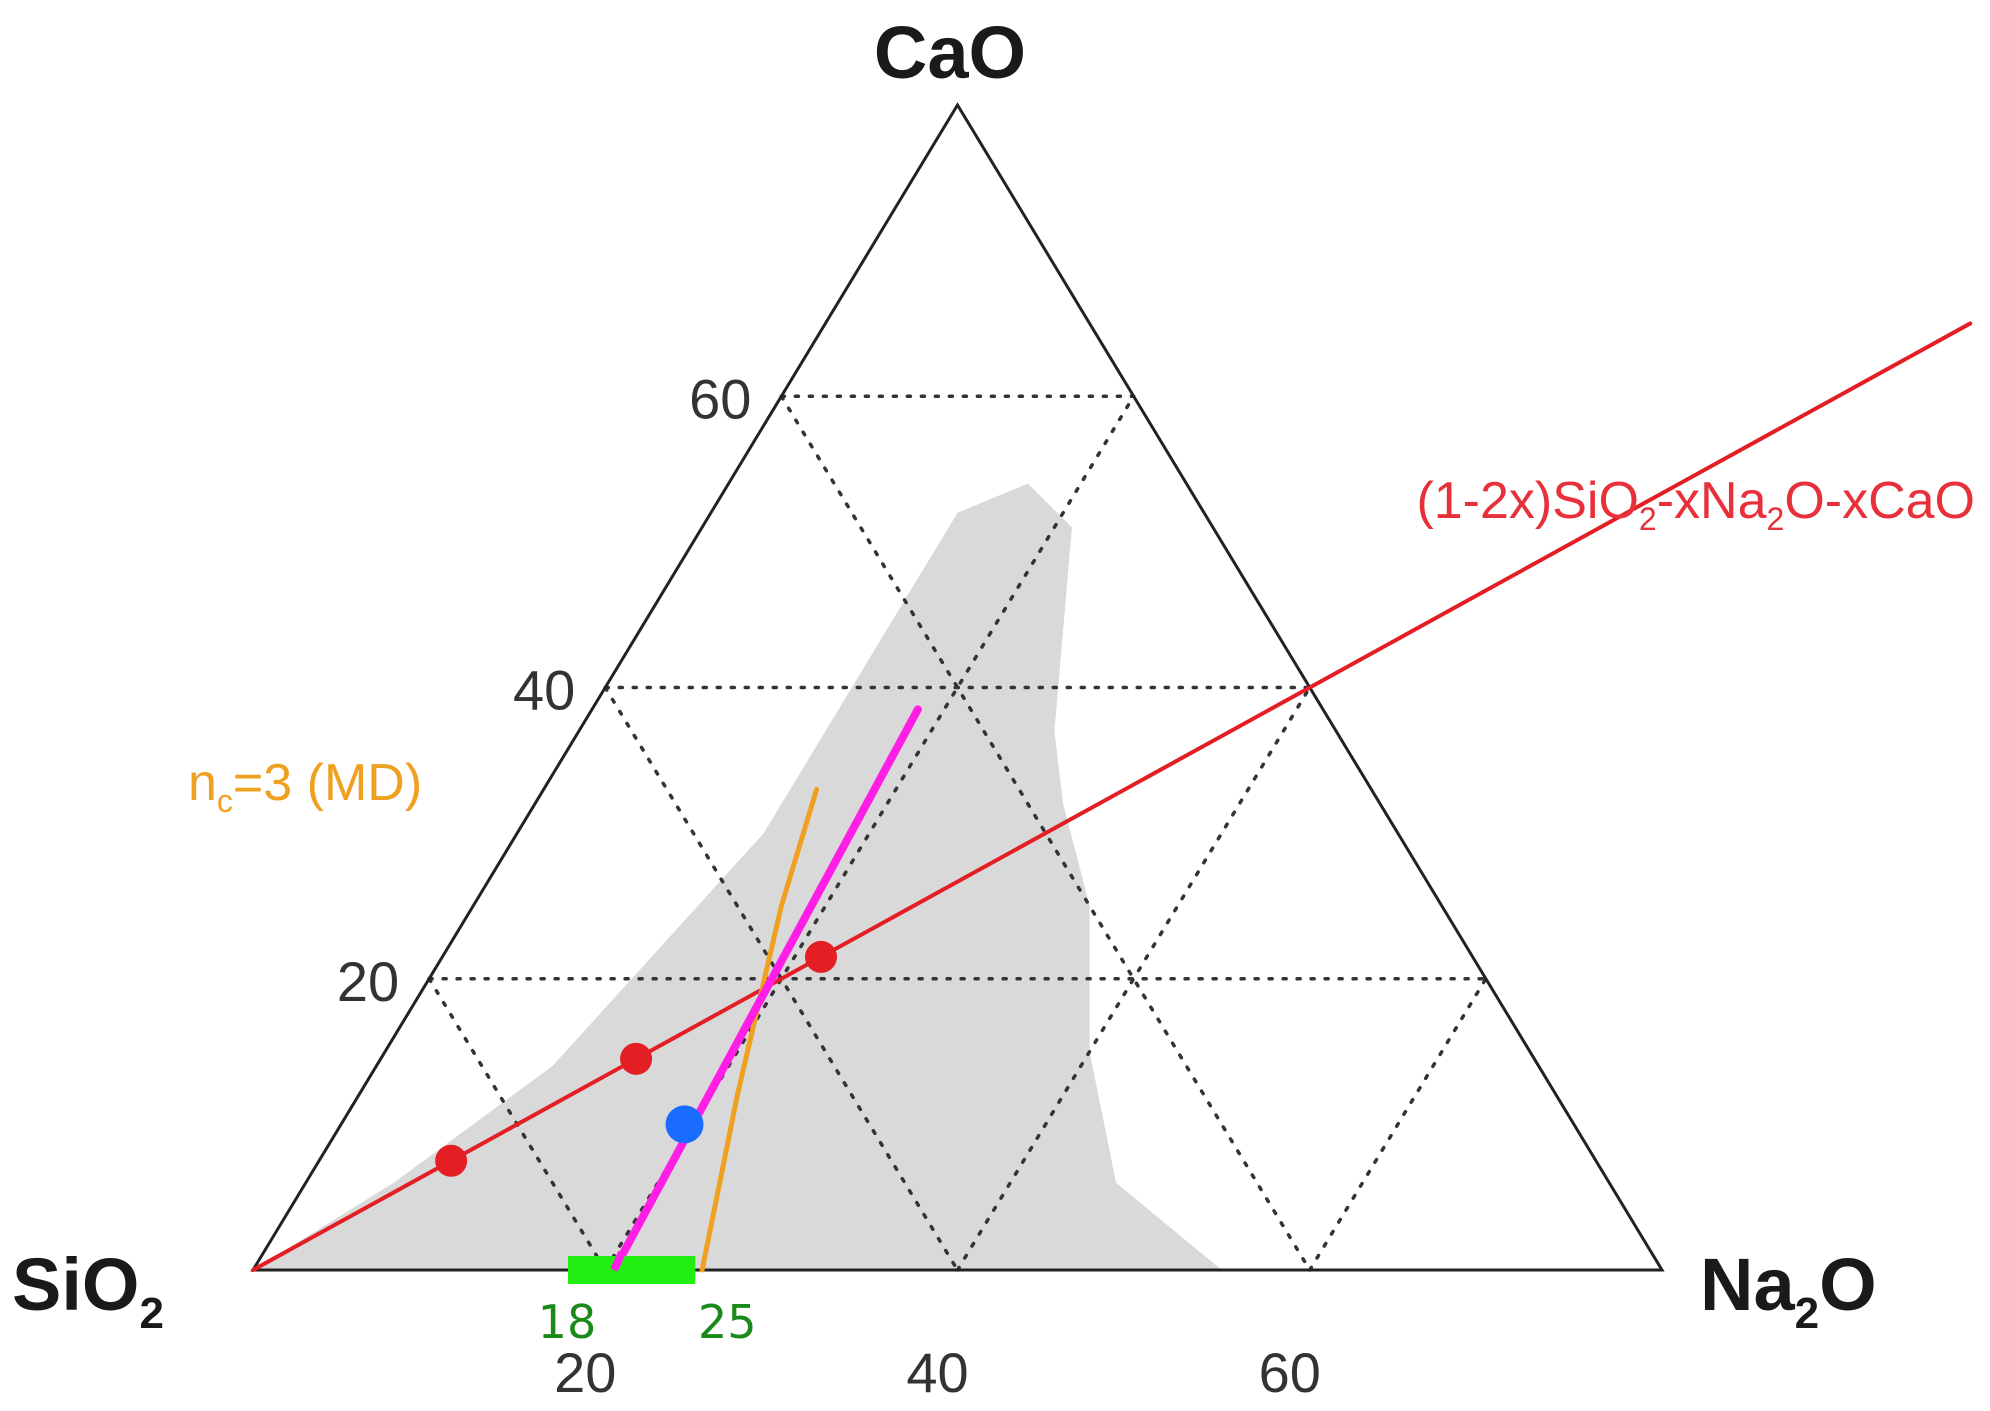  Describe the element at coordinates (585, 1372) in the screenshot. I see `bottom-tick-label-20: 20` at that location.